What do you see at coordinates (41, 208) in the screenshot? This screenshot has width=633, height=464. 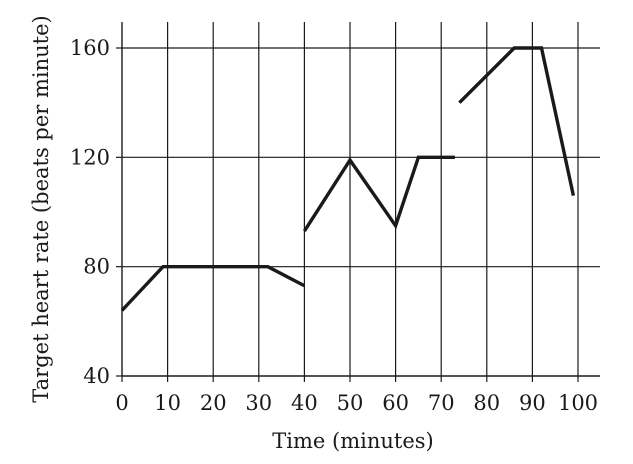 I see `y-axis-title: Target heart rate (beats per minute)` at bounding box center [41, 208].